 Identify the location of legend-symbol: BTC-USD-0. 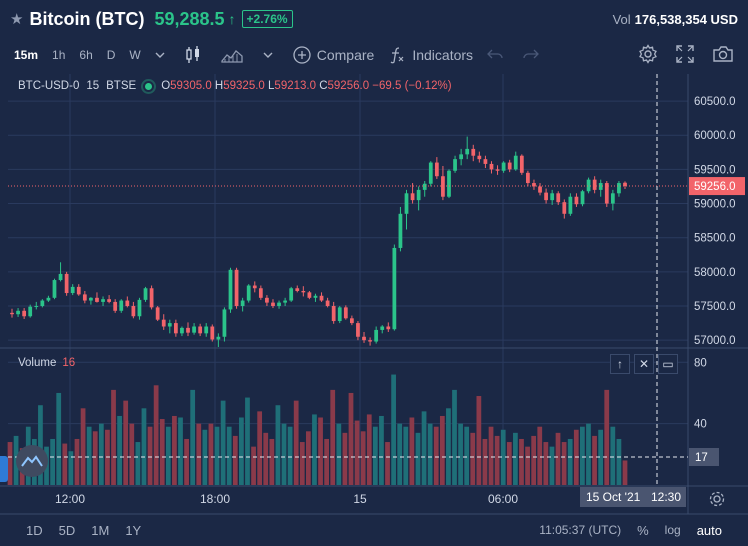
(49, 86).